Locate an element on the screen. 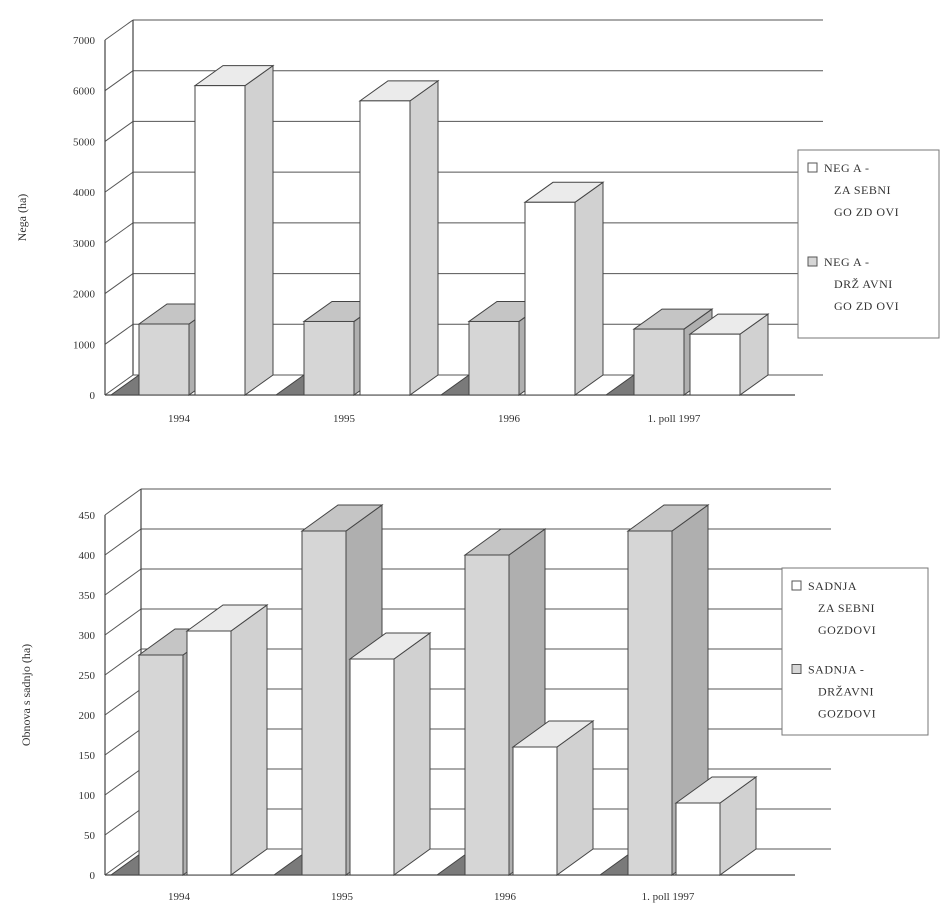 The image size is (945, 912). y-tick-label-0-4: 4000 is located at coordinates (84, 193).